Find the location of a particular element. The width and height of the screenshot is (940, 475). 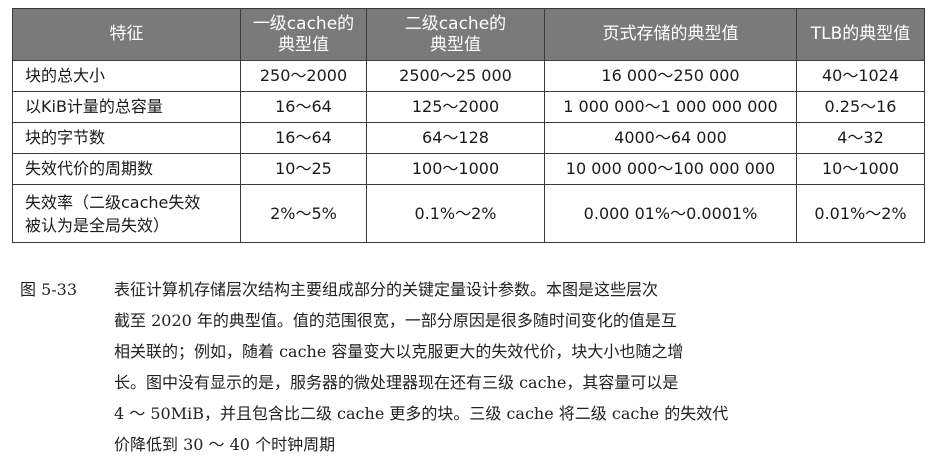

header-l2-cache: 二级cache的 典型值 is located at coordinates (455, 34).